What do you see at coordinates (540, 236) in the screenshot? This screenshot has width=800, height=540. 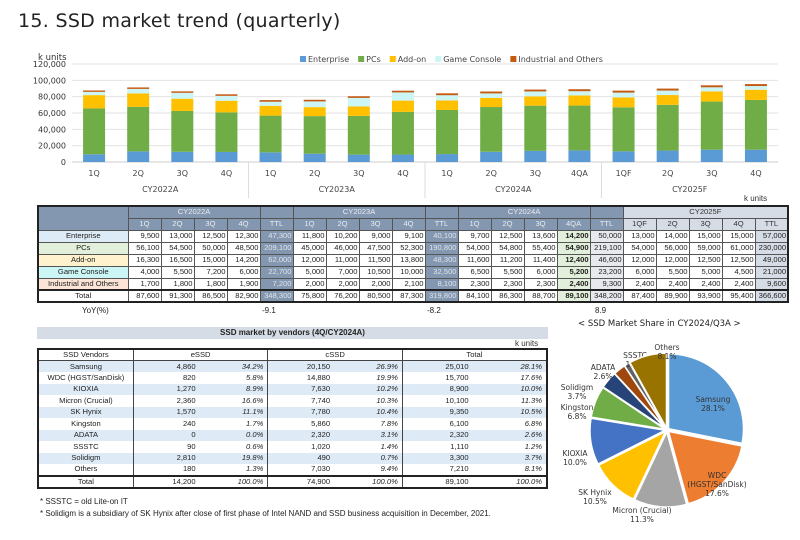 I see `cell: 13,600` at bounding box center [540, 236].